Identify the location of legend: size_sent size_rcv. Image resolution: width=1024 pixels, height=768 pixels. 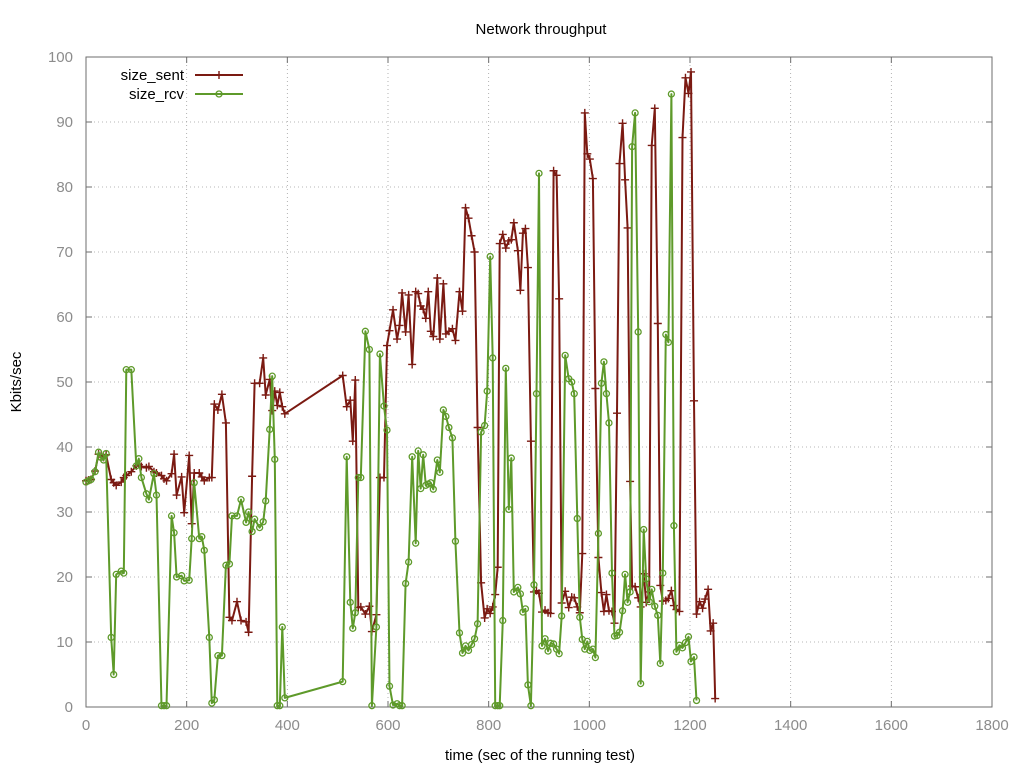
(182, 85).